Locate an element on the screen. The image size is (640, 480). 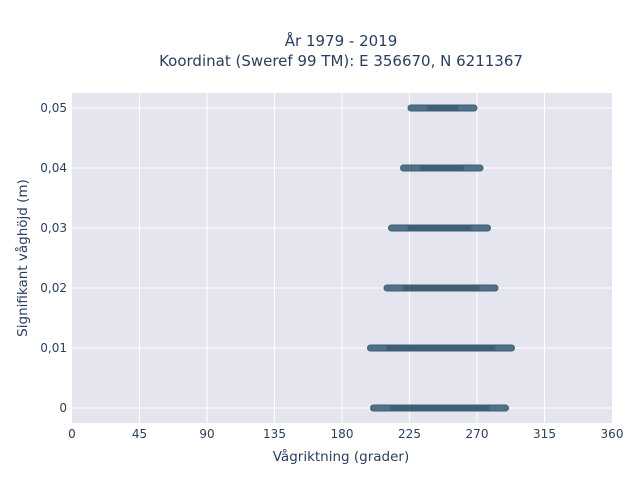
x-axis-ticks: 0 45 90 135 180 225 270 315 360 is located at coordinates (345, 434).